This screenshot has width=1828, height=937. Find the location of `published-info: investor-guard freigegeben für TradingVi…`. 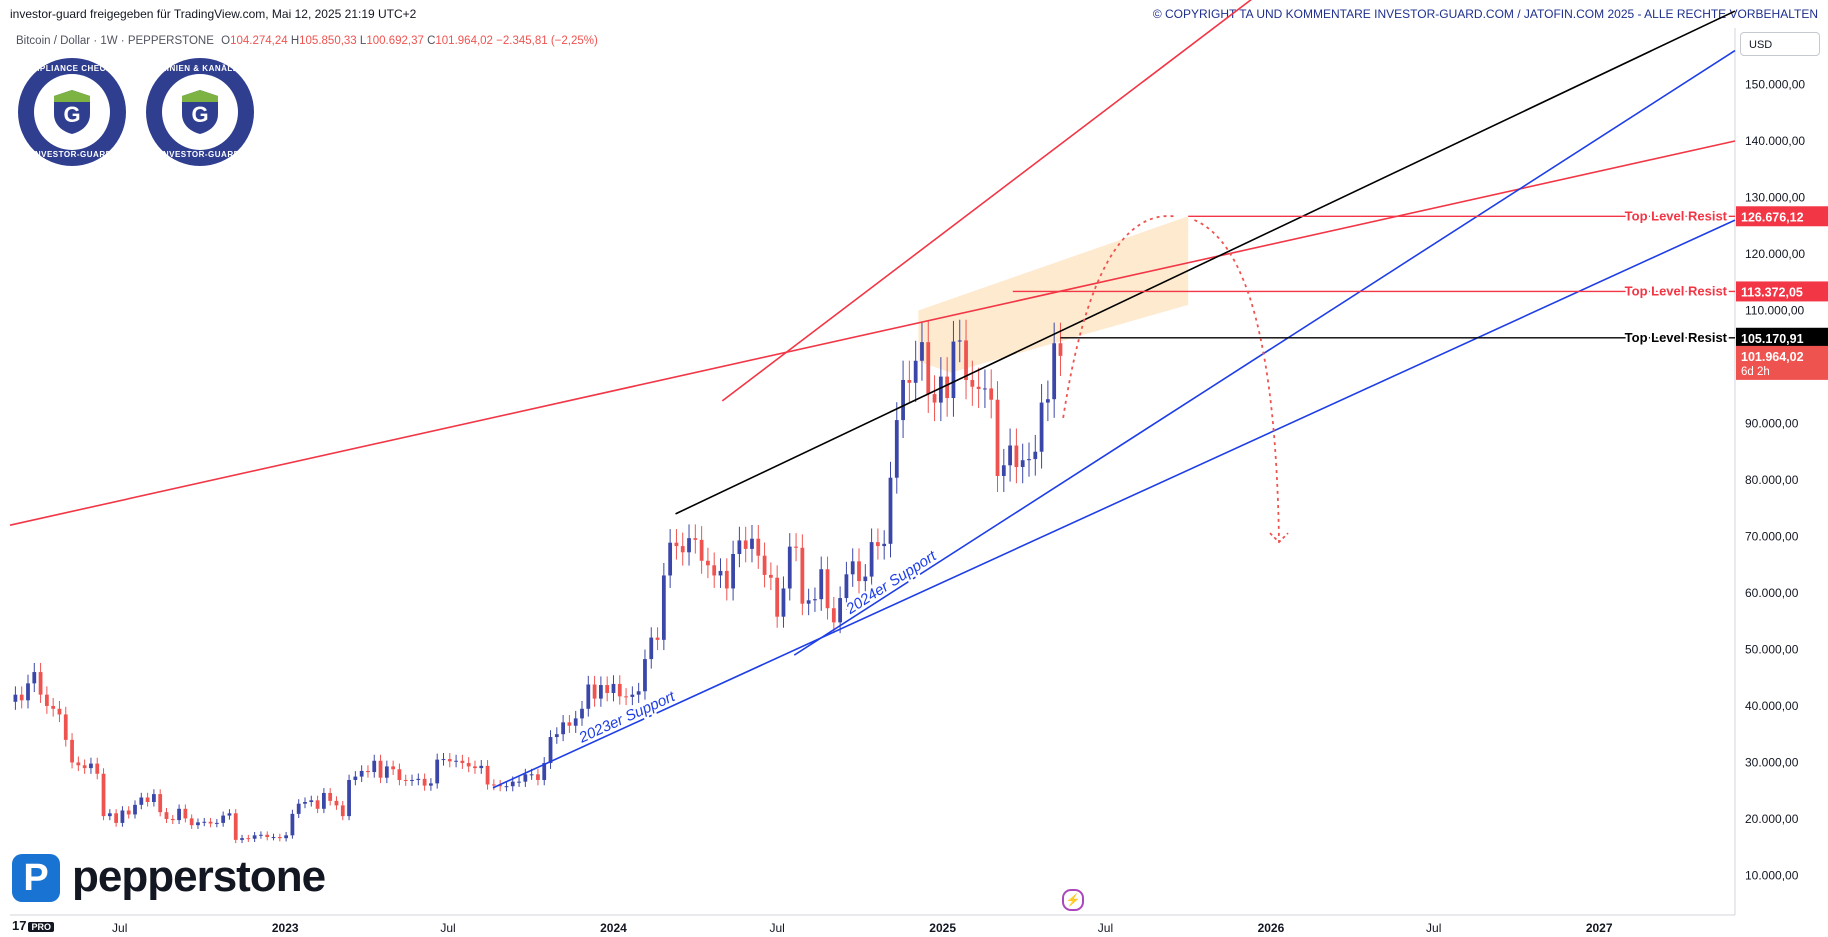

published-info: investor-guard freigegeben für TradingVi… is located at coordinates (213, 14).